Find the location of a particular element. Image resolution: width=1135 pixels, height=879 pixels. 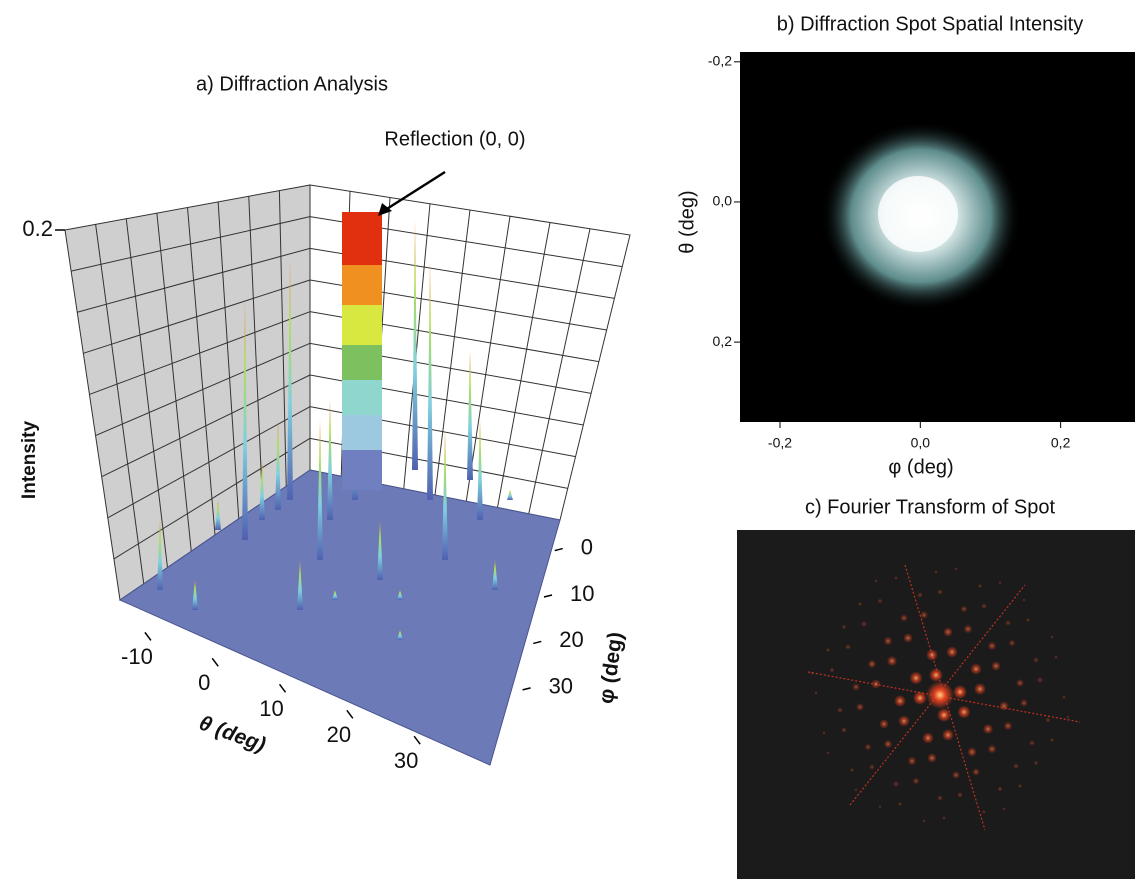

y-tick-label: 0,0 is located at coordinates (723, 201).